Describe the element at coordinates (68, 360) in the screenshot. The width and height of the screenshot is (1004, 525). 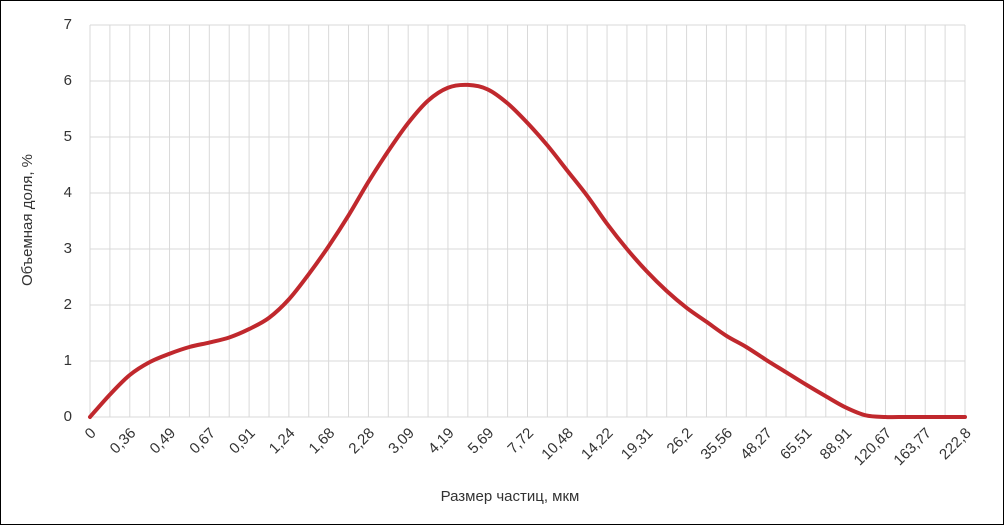
I see `y-tick-label: 1` at that location.